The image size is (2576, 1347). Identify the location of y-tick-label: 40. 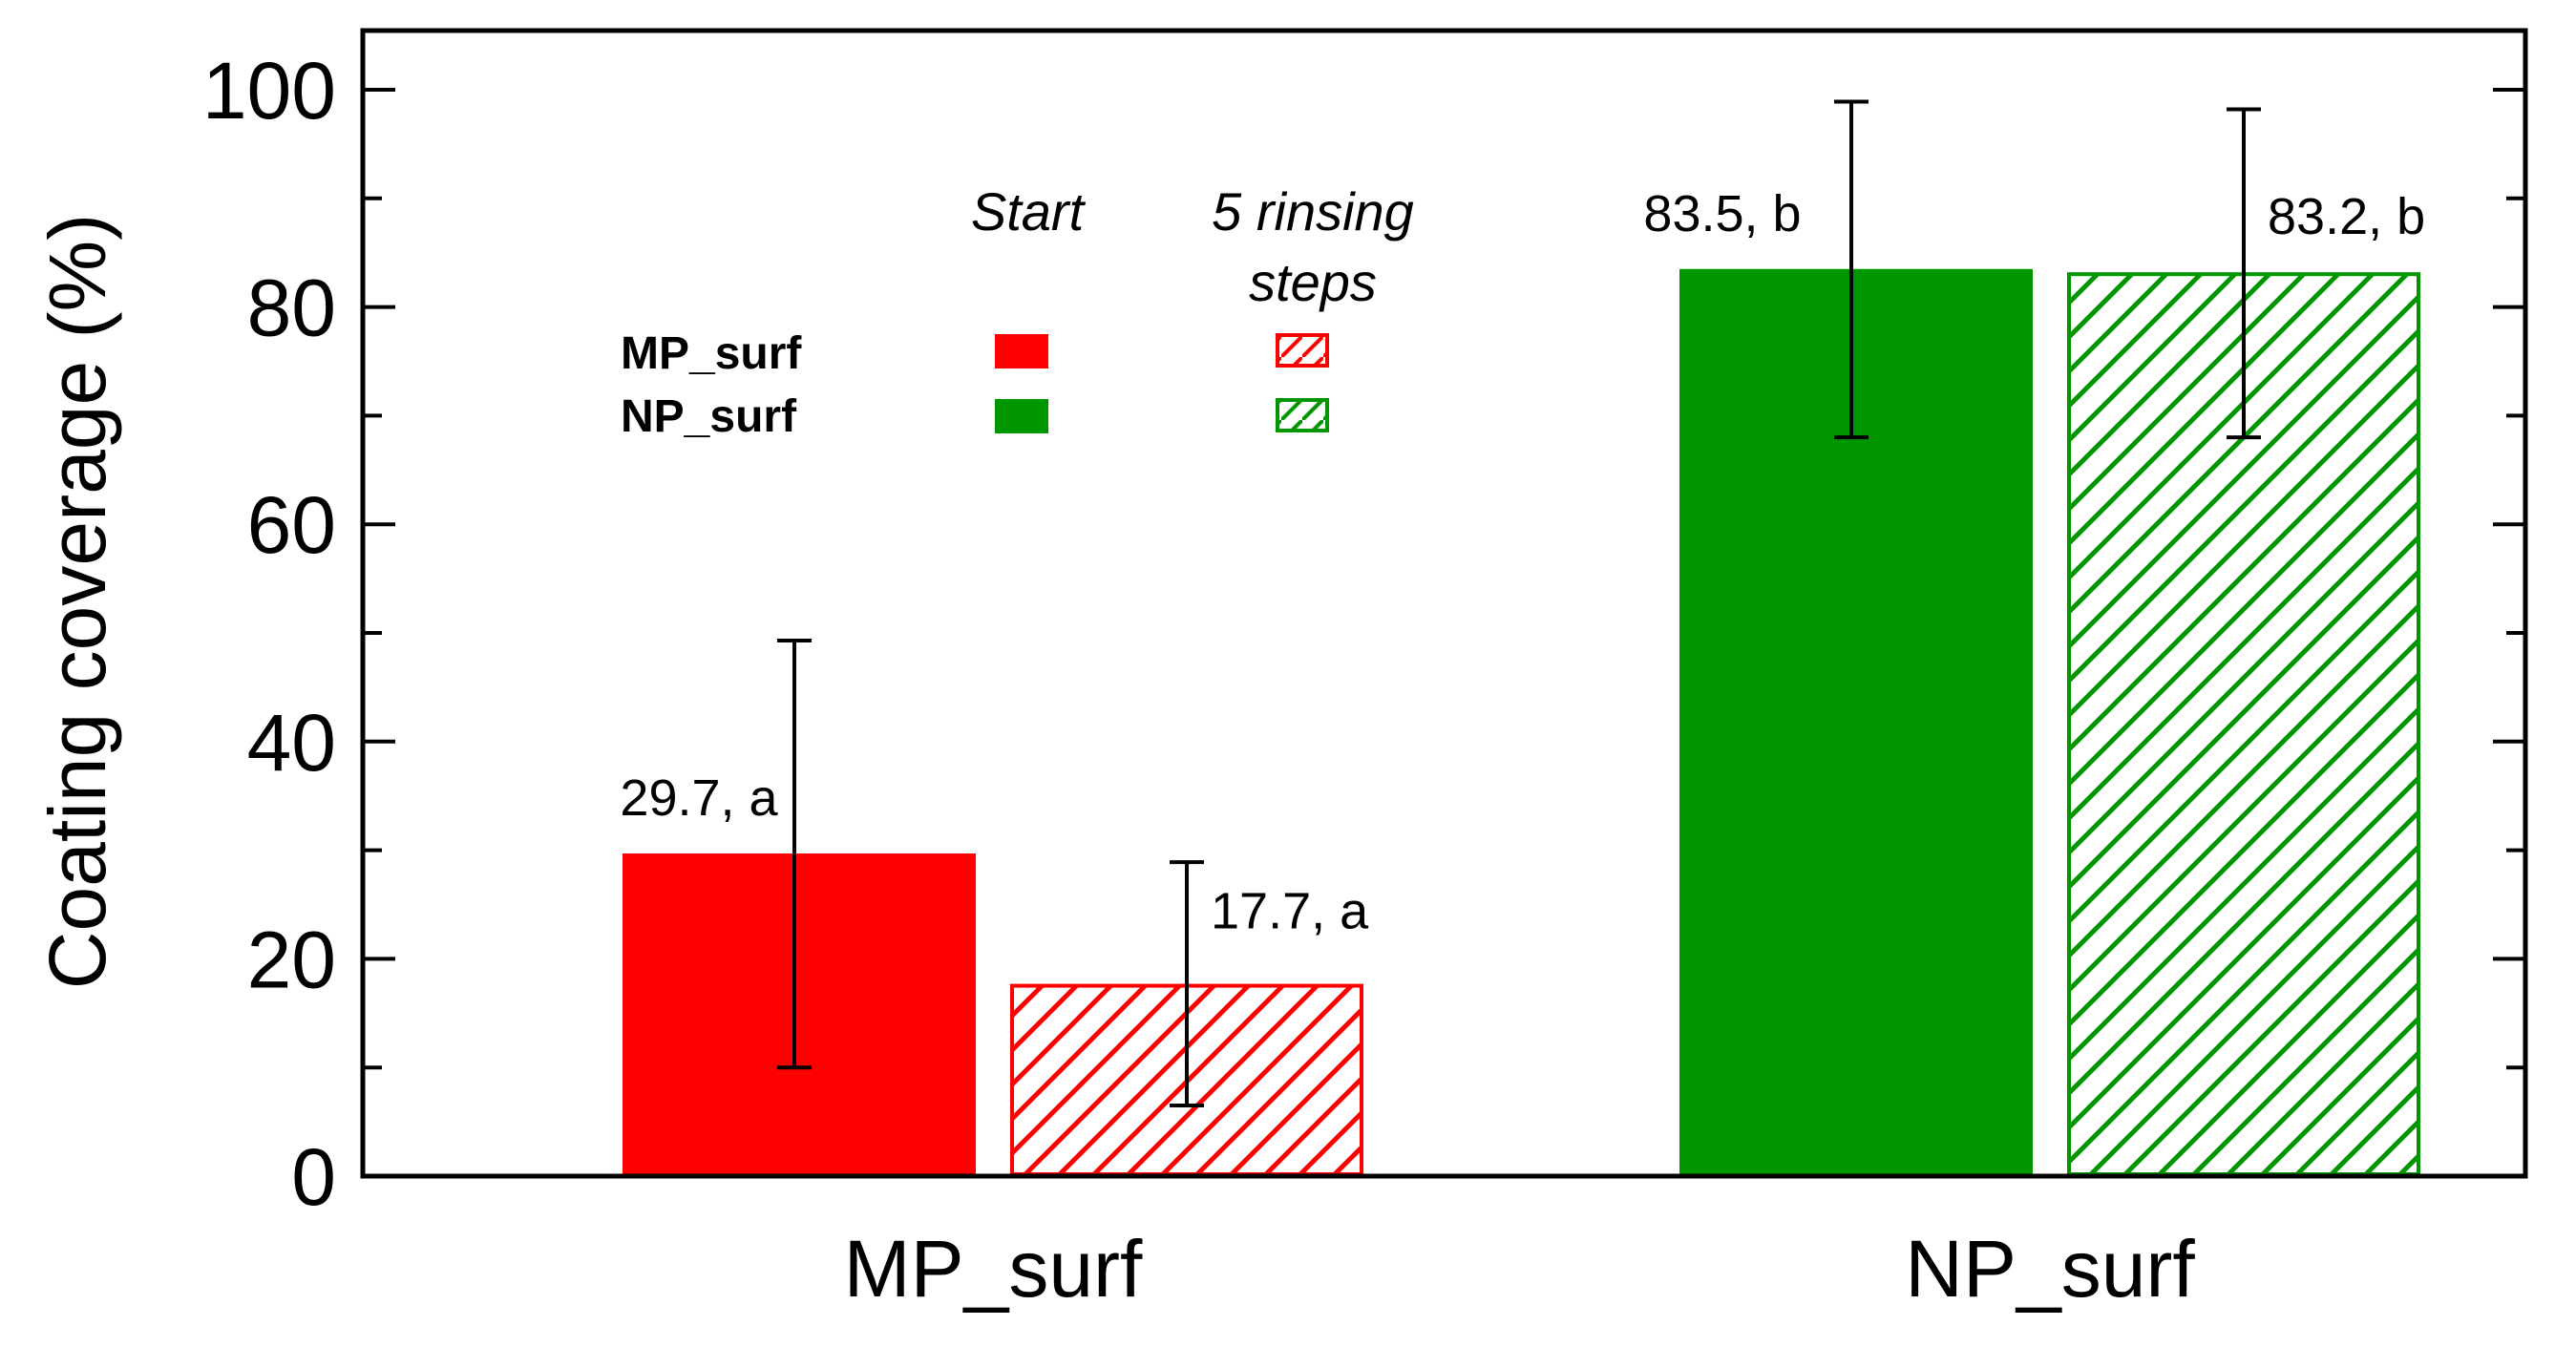
(291, 743).